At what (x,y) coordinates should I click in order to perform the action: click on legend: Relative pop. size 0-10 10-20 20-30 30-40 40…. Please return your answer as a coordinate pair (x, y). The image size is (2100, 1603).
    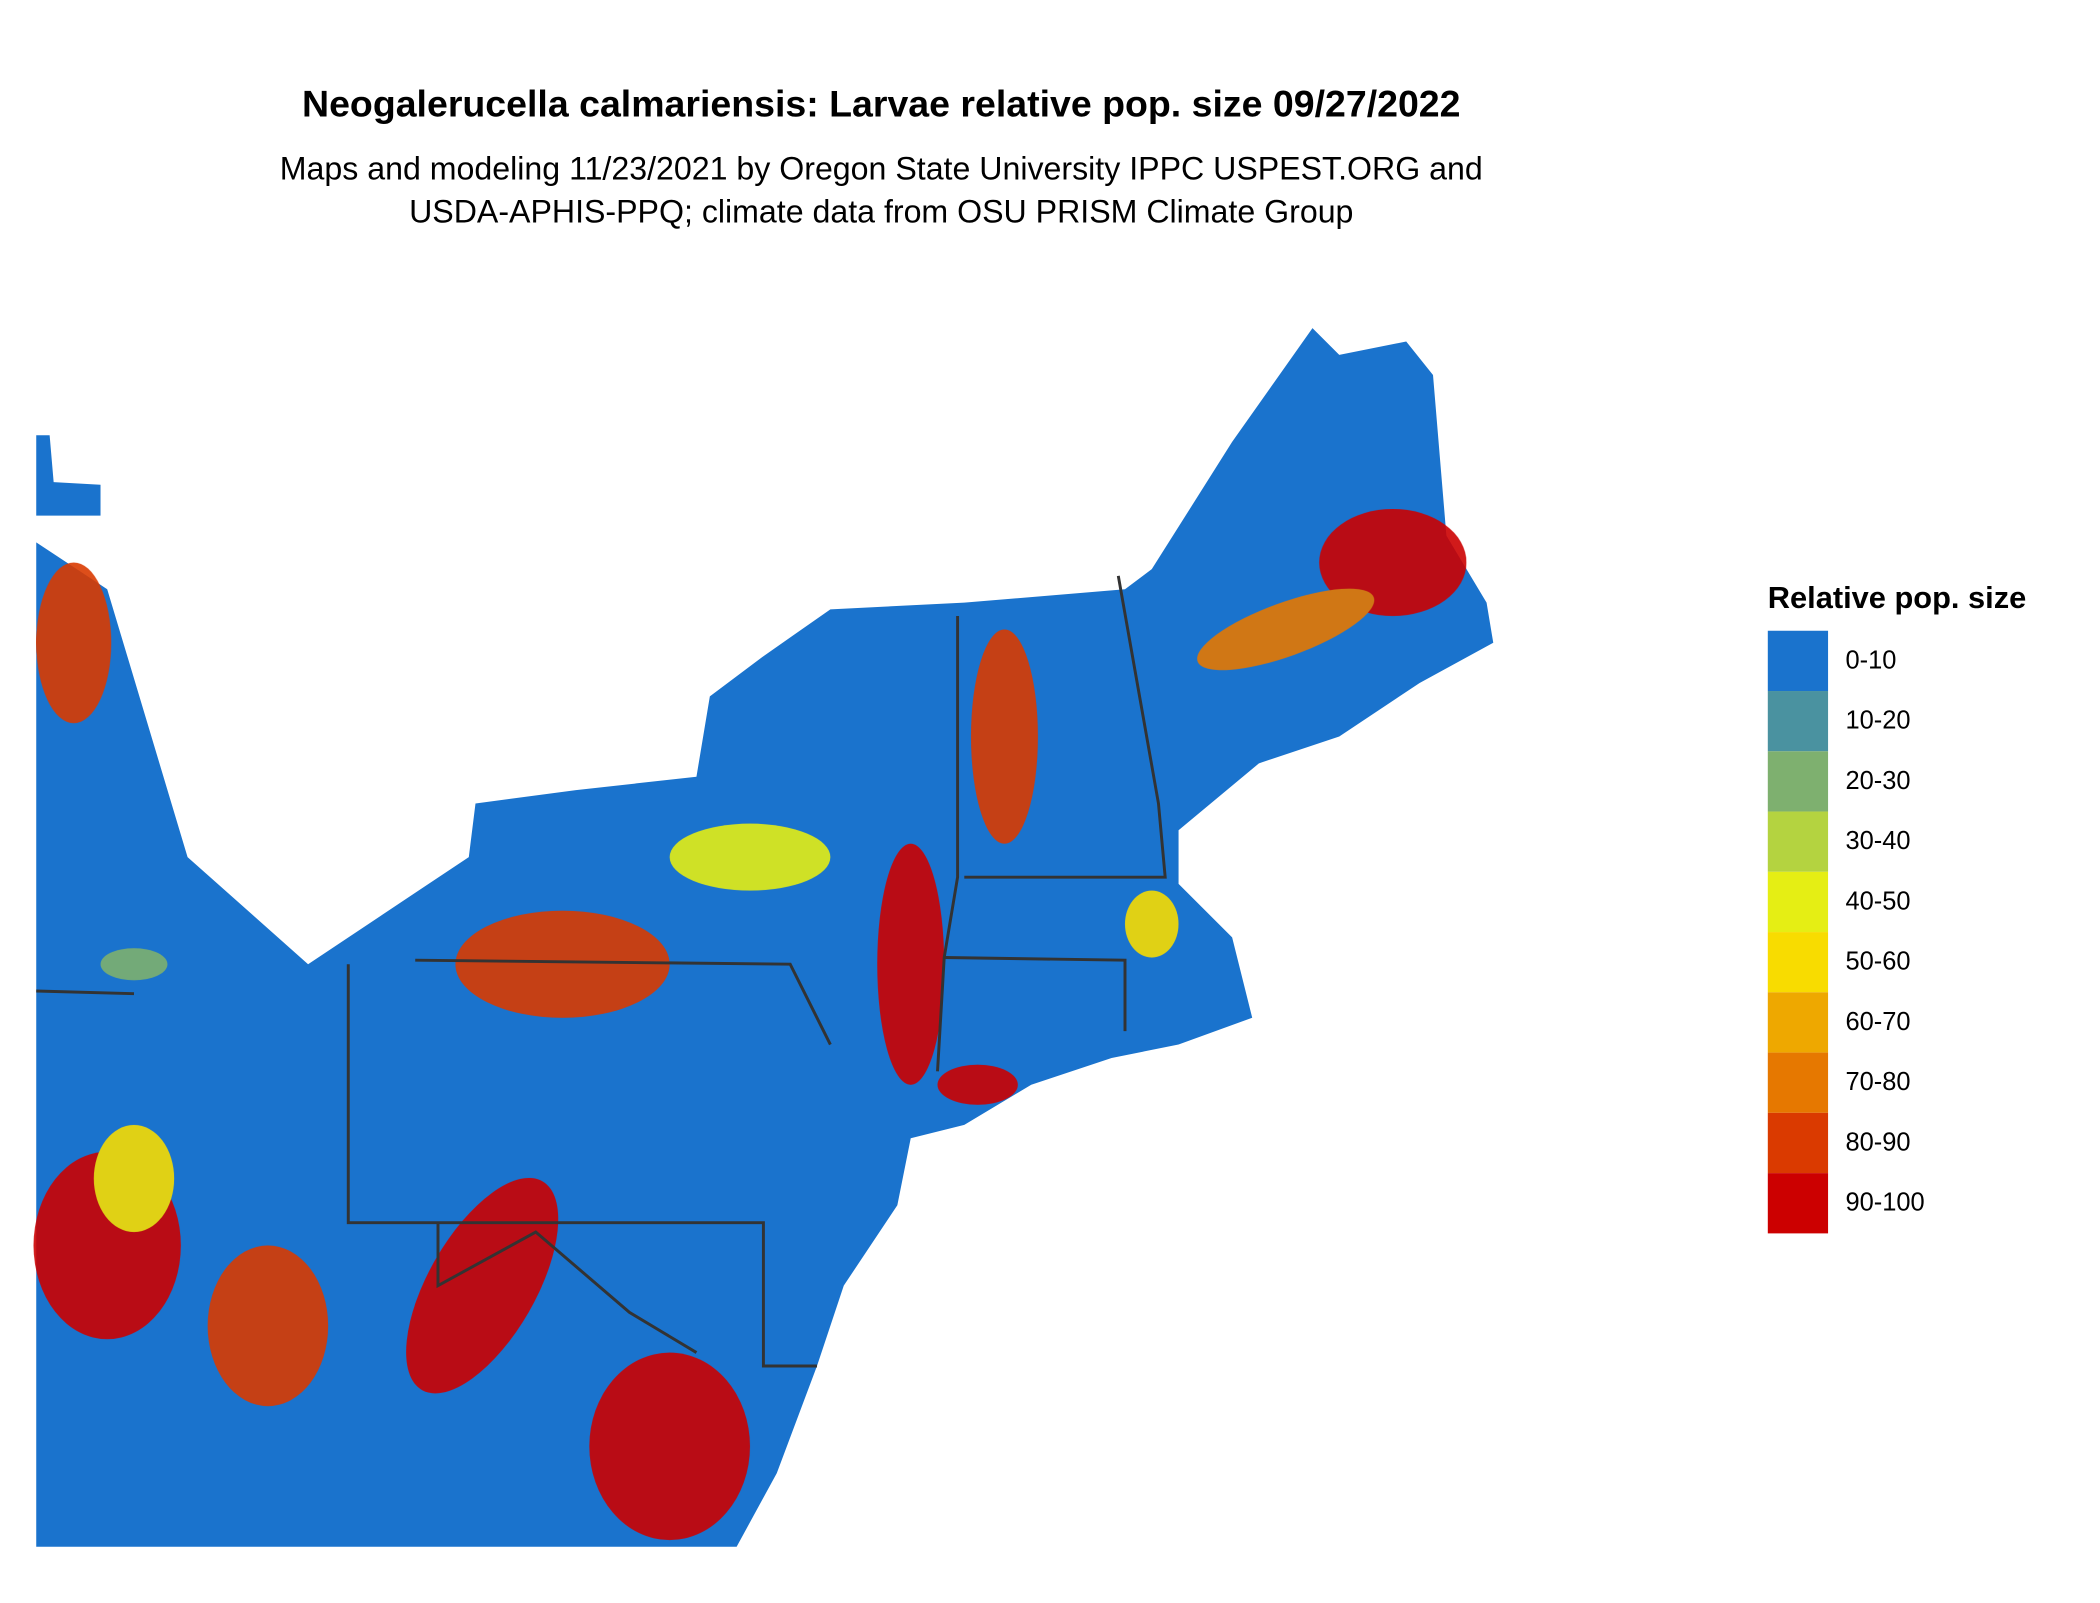
    Looking at the image, I should click on (1896, 907).